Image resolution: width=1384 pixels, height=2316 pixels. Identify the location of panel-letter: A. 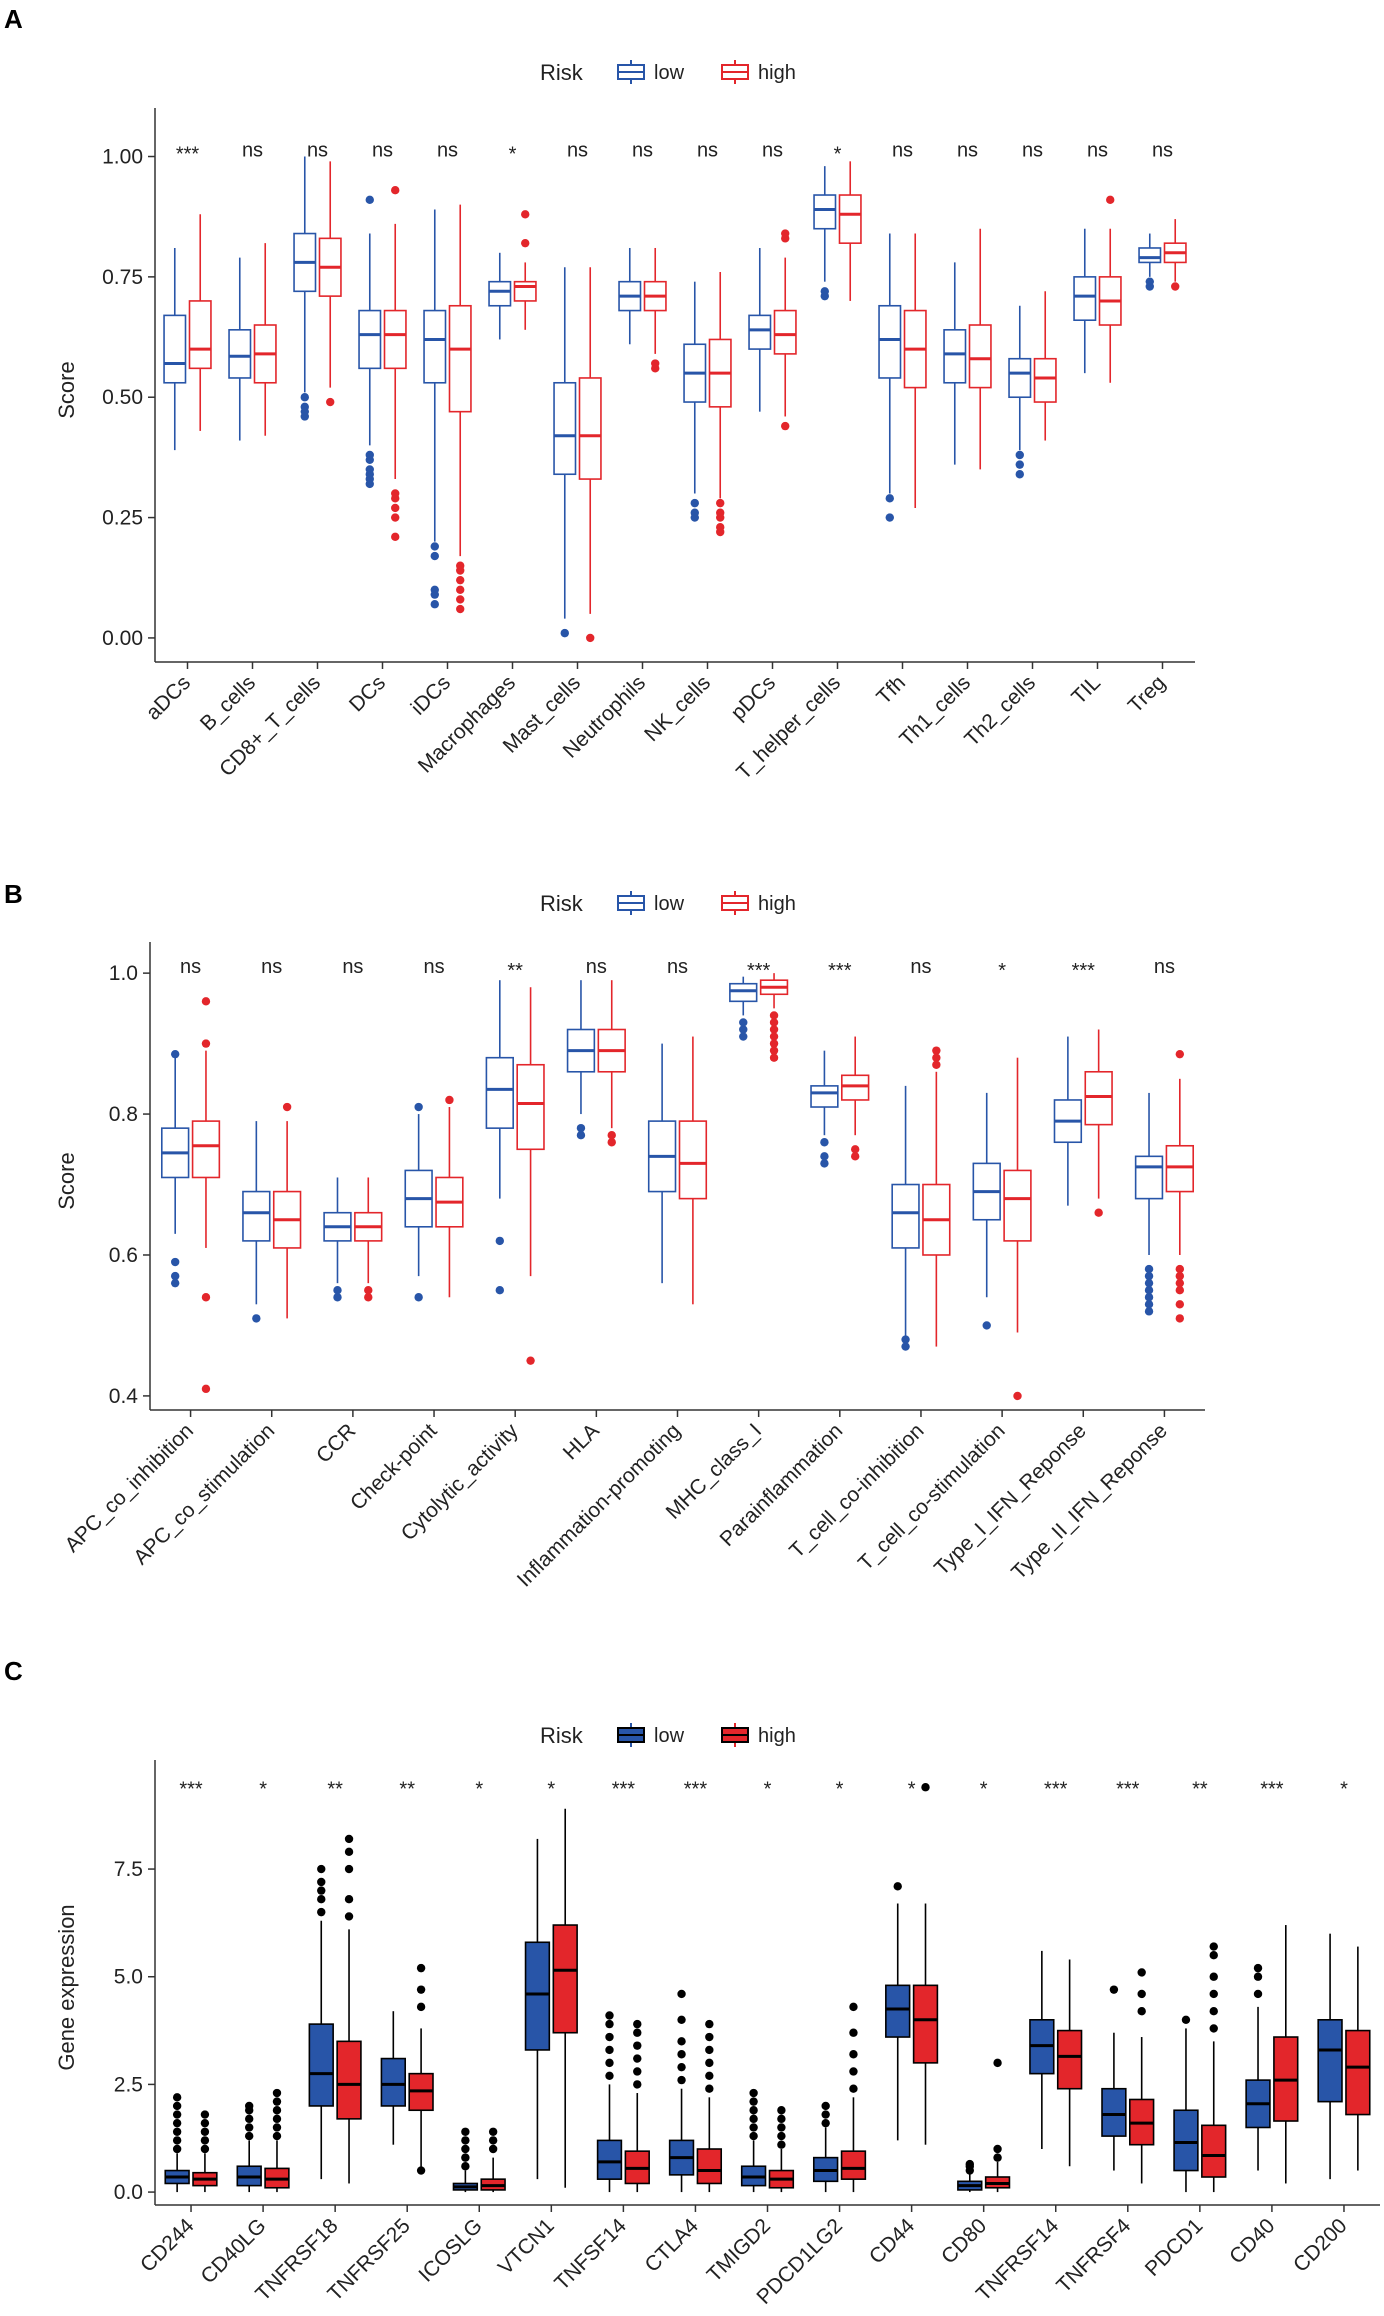
(13, 19).